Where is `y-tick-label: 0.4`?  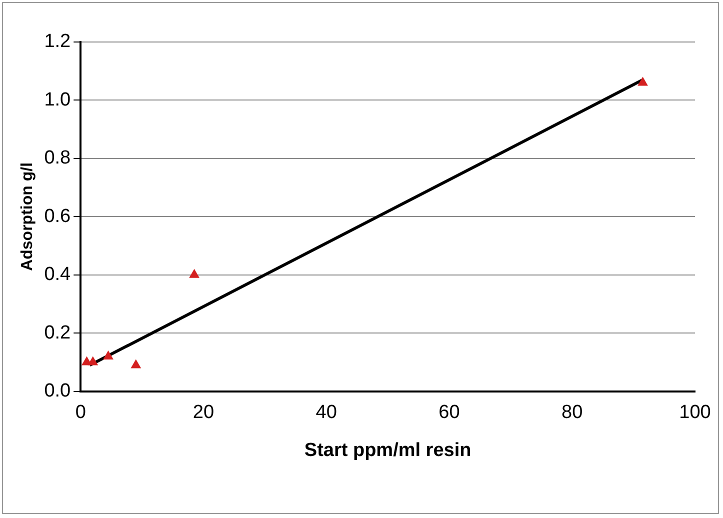 y-tick-label: 0.4 is located at coordinates (58, 275).